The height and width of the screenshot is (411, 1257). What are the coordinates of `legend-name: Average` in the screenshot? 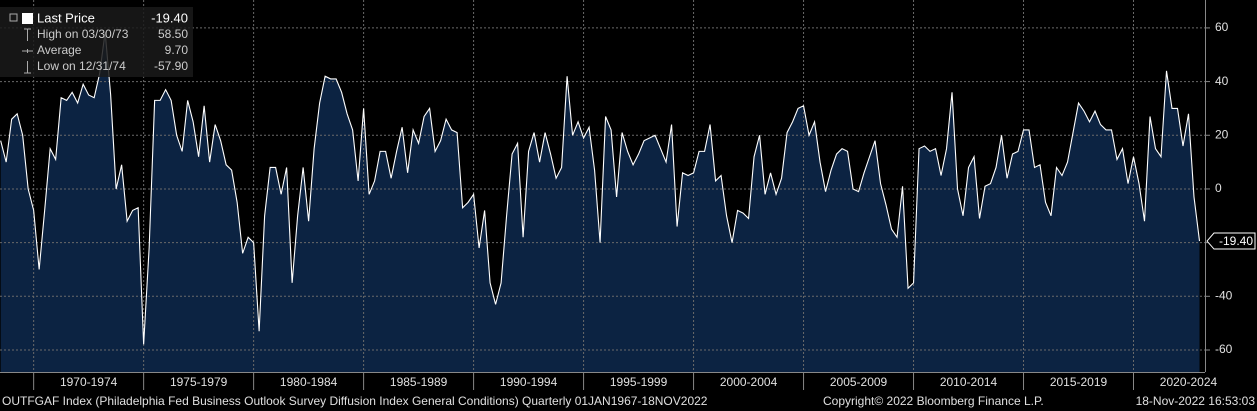 It's located at (59, 50).